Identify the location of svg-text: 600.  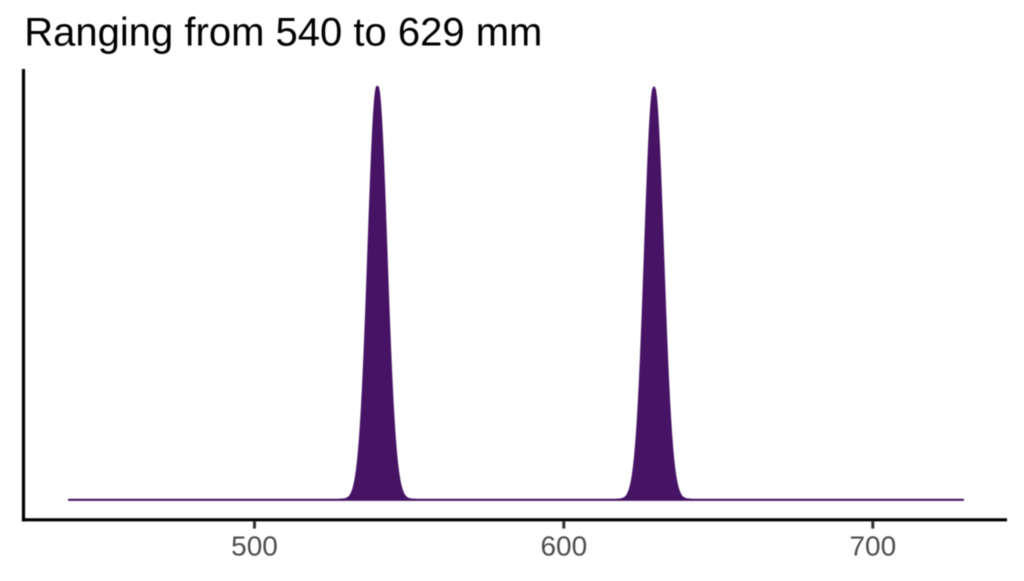
(563, 545).